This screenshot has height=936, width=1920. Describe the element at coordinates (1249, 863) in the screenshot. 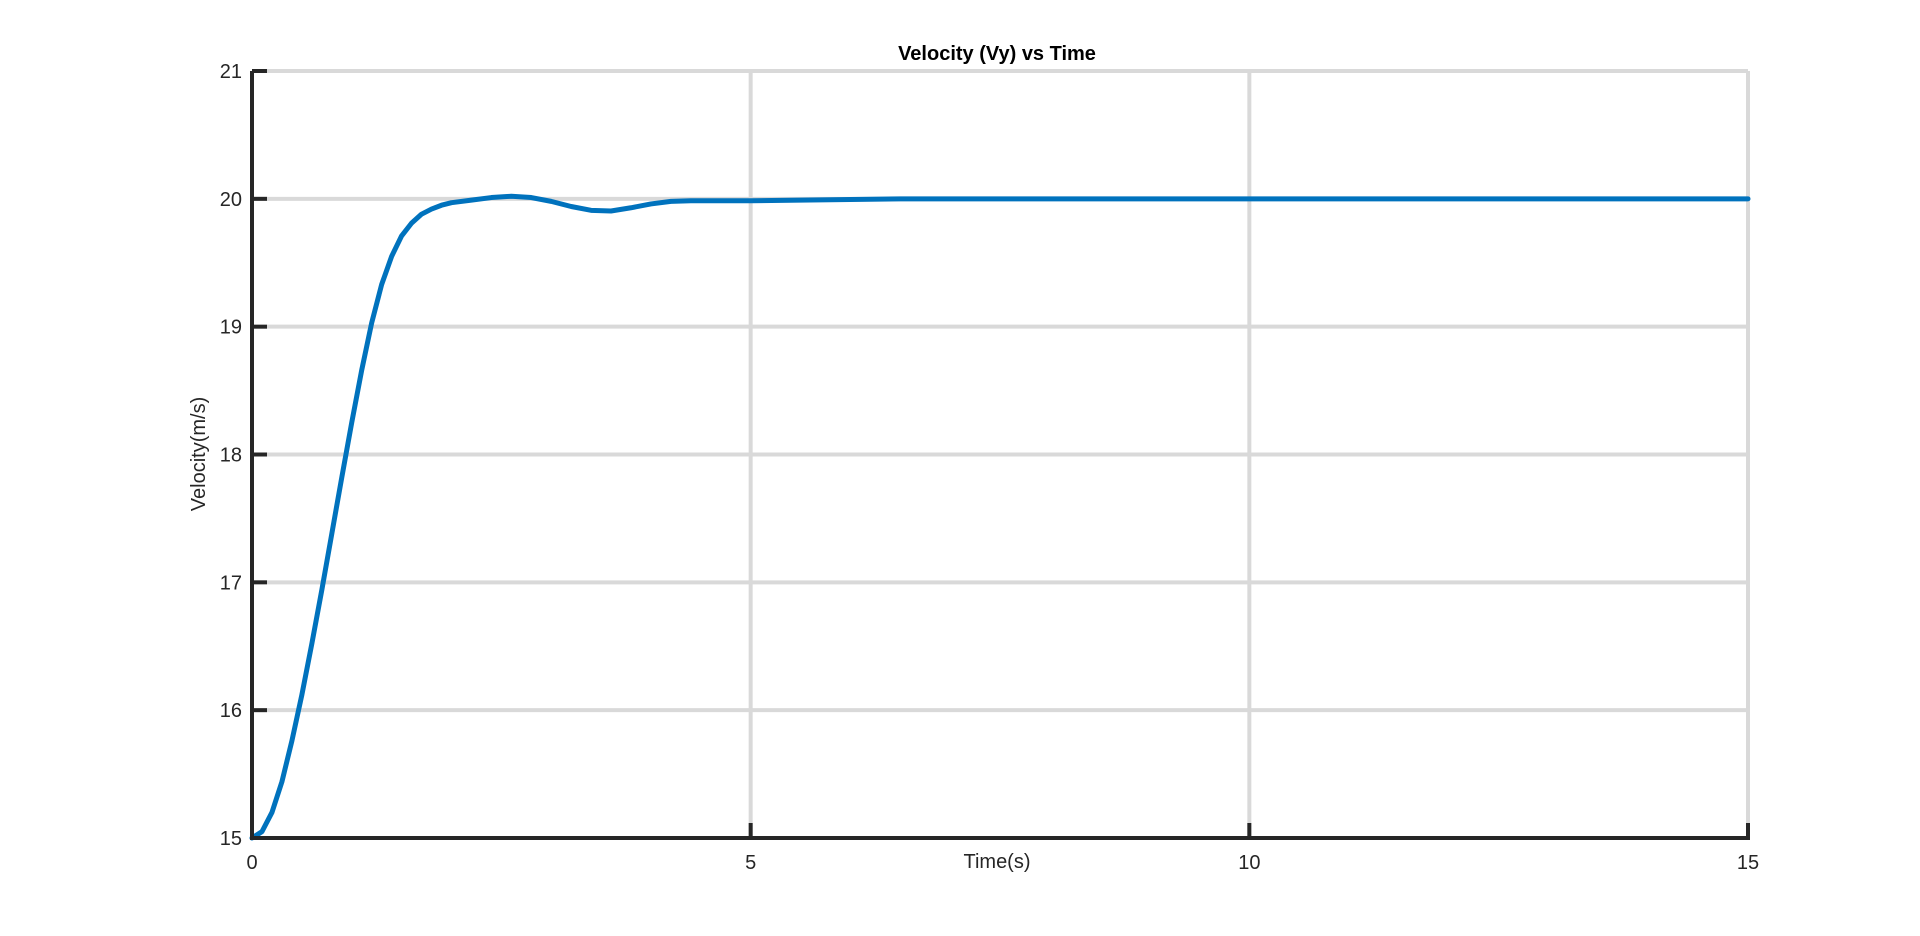

I see `x-tick-label: 10` at that location.